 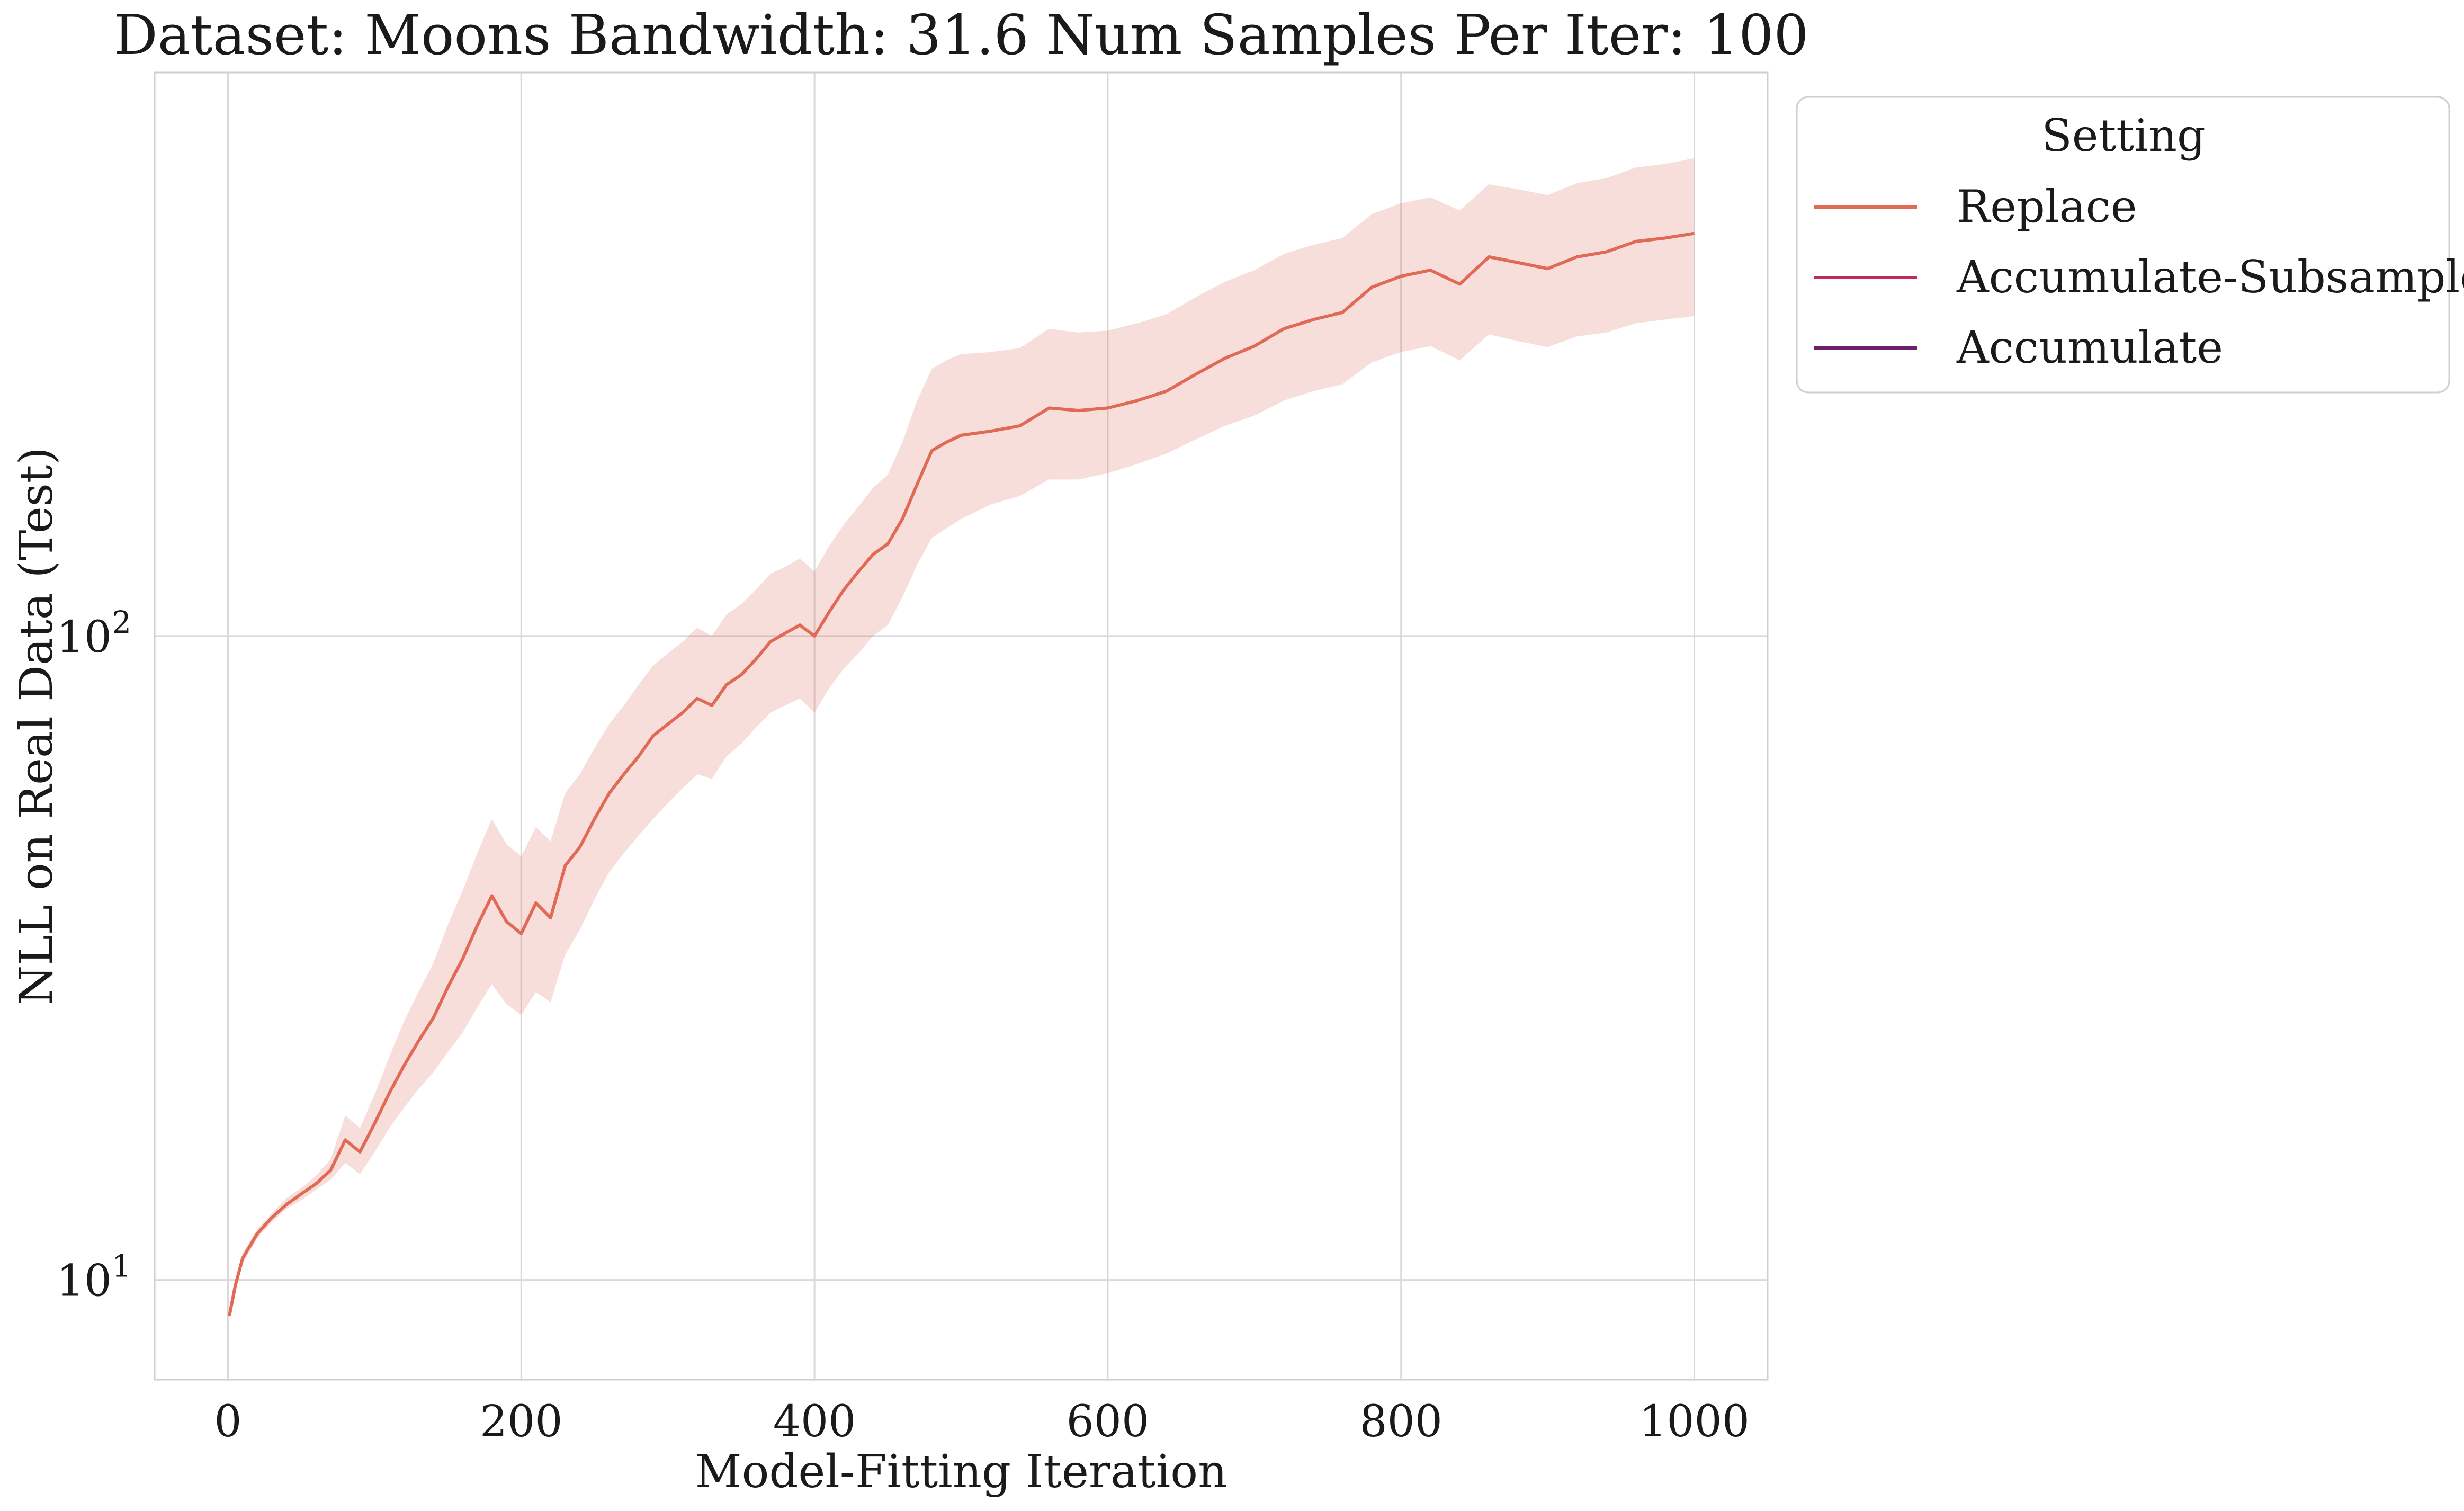 I want to click on x-tick-label-5: 1000, so click(x=1694, y=1422).